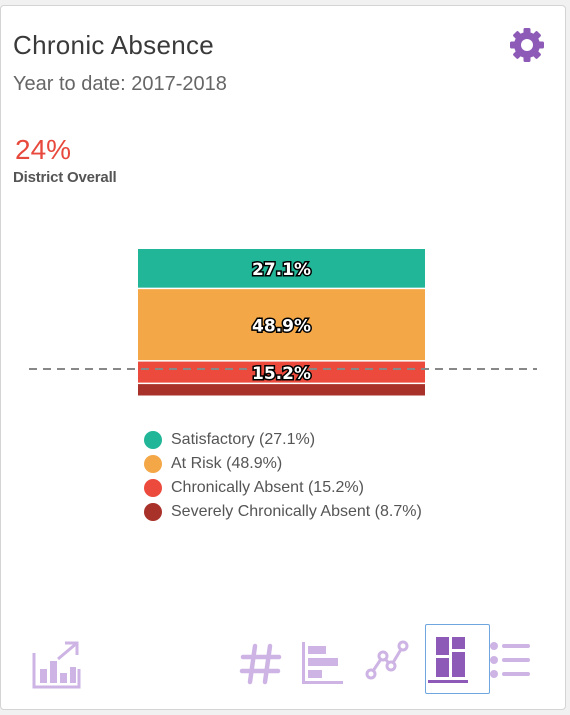 Image resolution: width=570 pixels, height=715 pixels. I want to click on bar-segment-label: 48.9%, so click(281, 326).